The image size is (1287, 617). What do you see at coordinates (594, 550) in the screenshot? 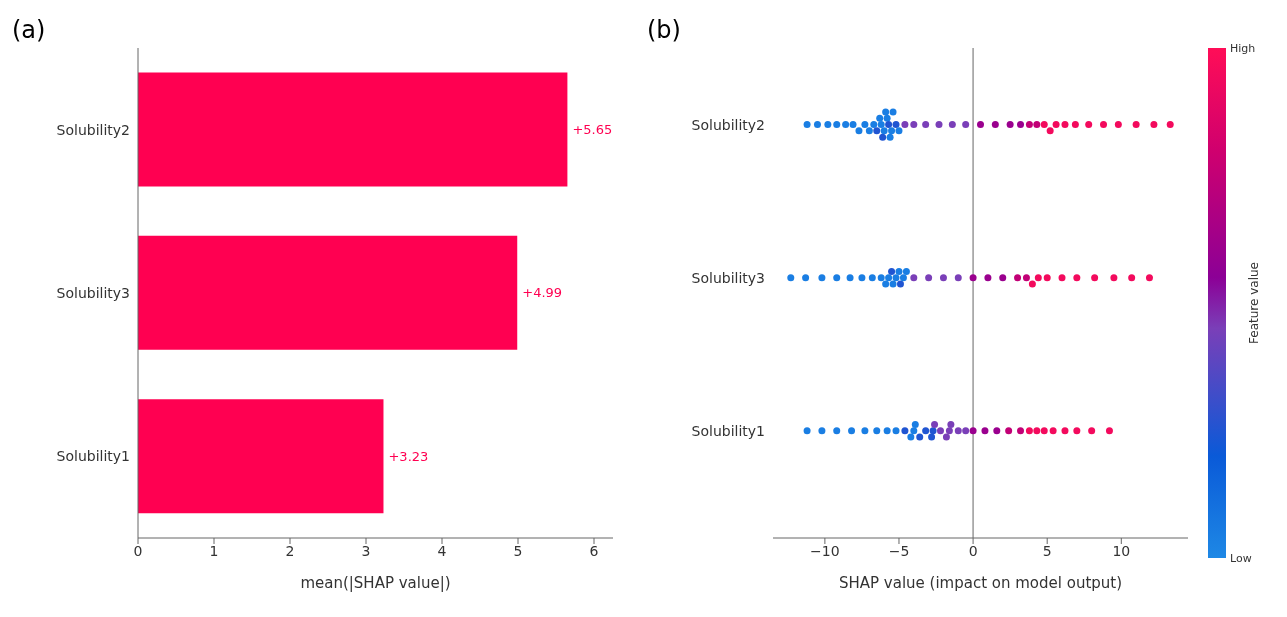
I see `x-tick-label: 6` at bounding box center [594, 550].